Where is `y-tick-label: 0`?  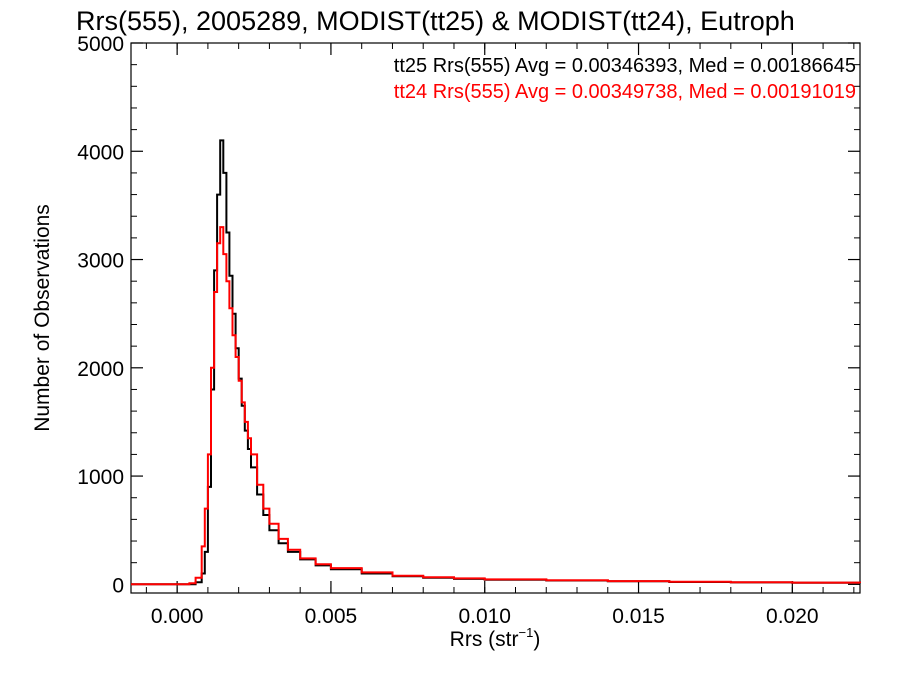 y-tick-label: 0 is located at coordinates (118, 585).